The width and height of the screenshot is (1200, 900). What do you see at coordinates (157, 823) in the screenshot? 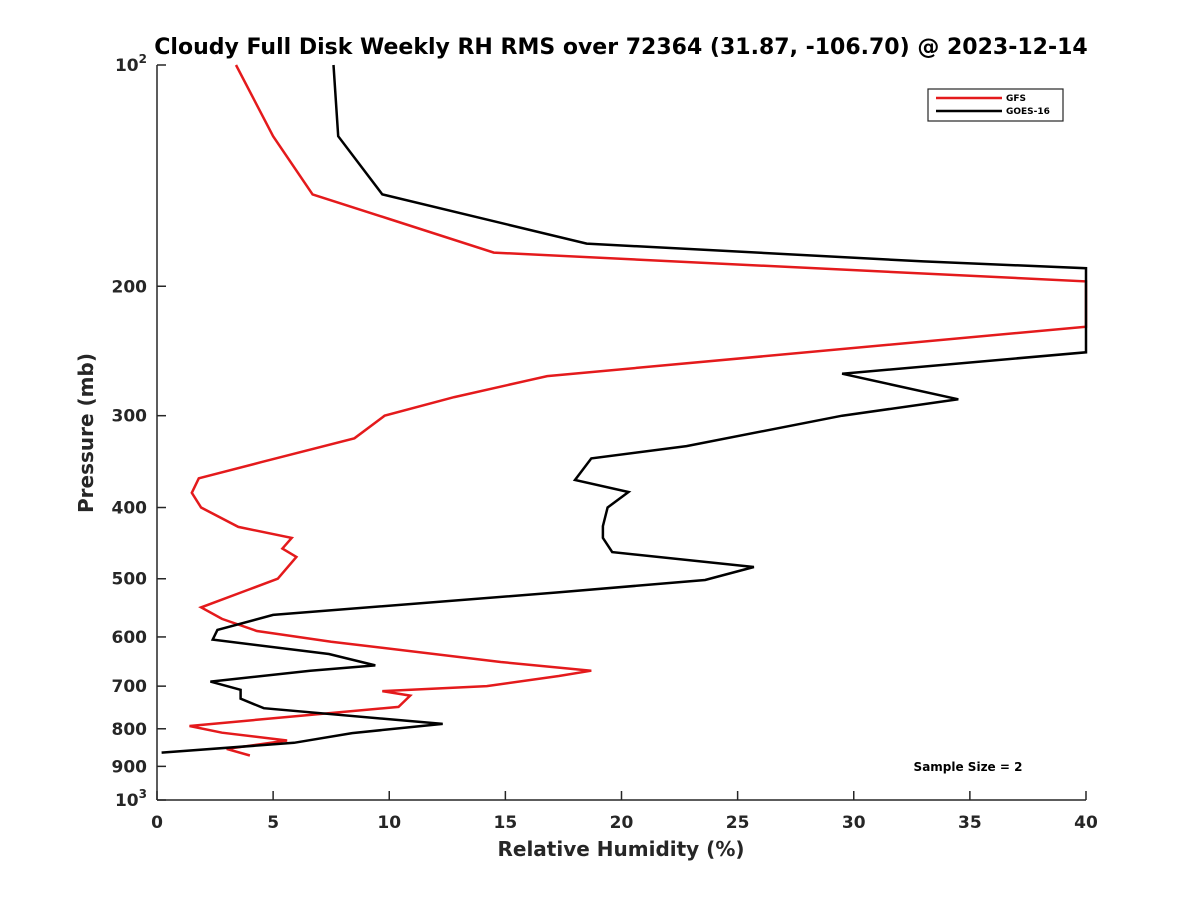
I see `x-tick-label: 0` at bounding box center [157, 823].